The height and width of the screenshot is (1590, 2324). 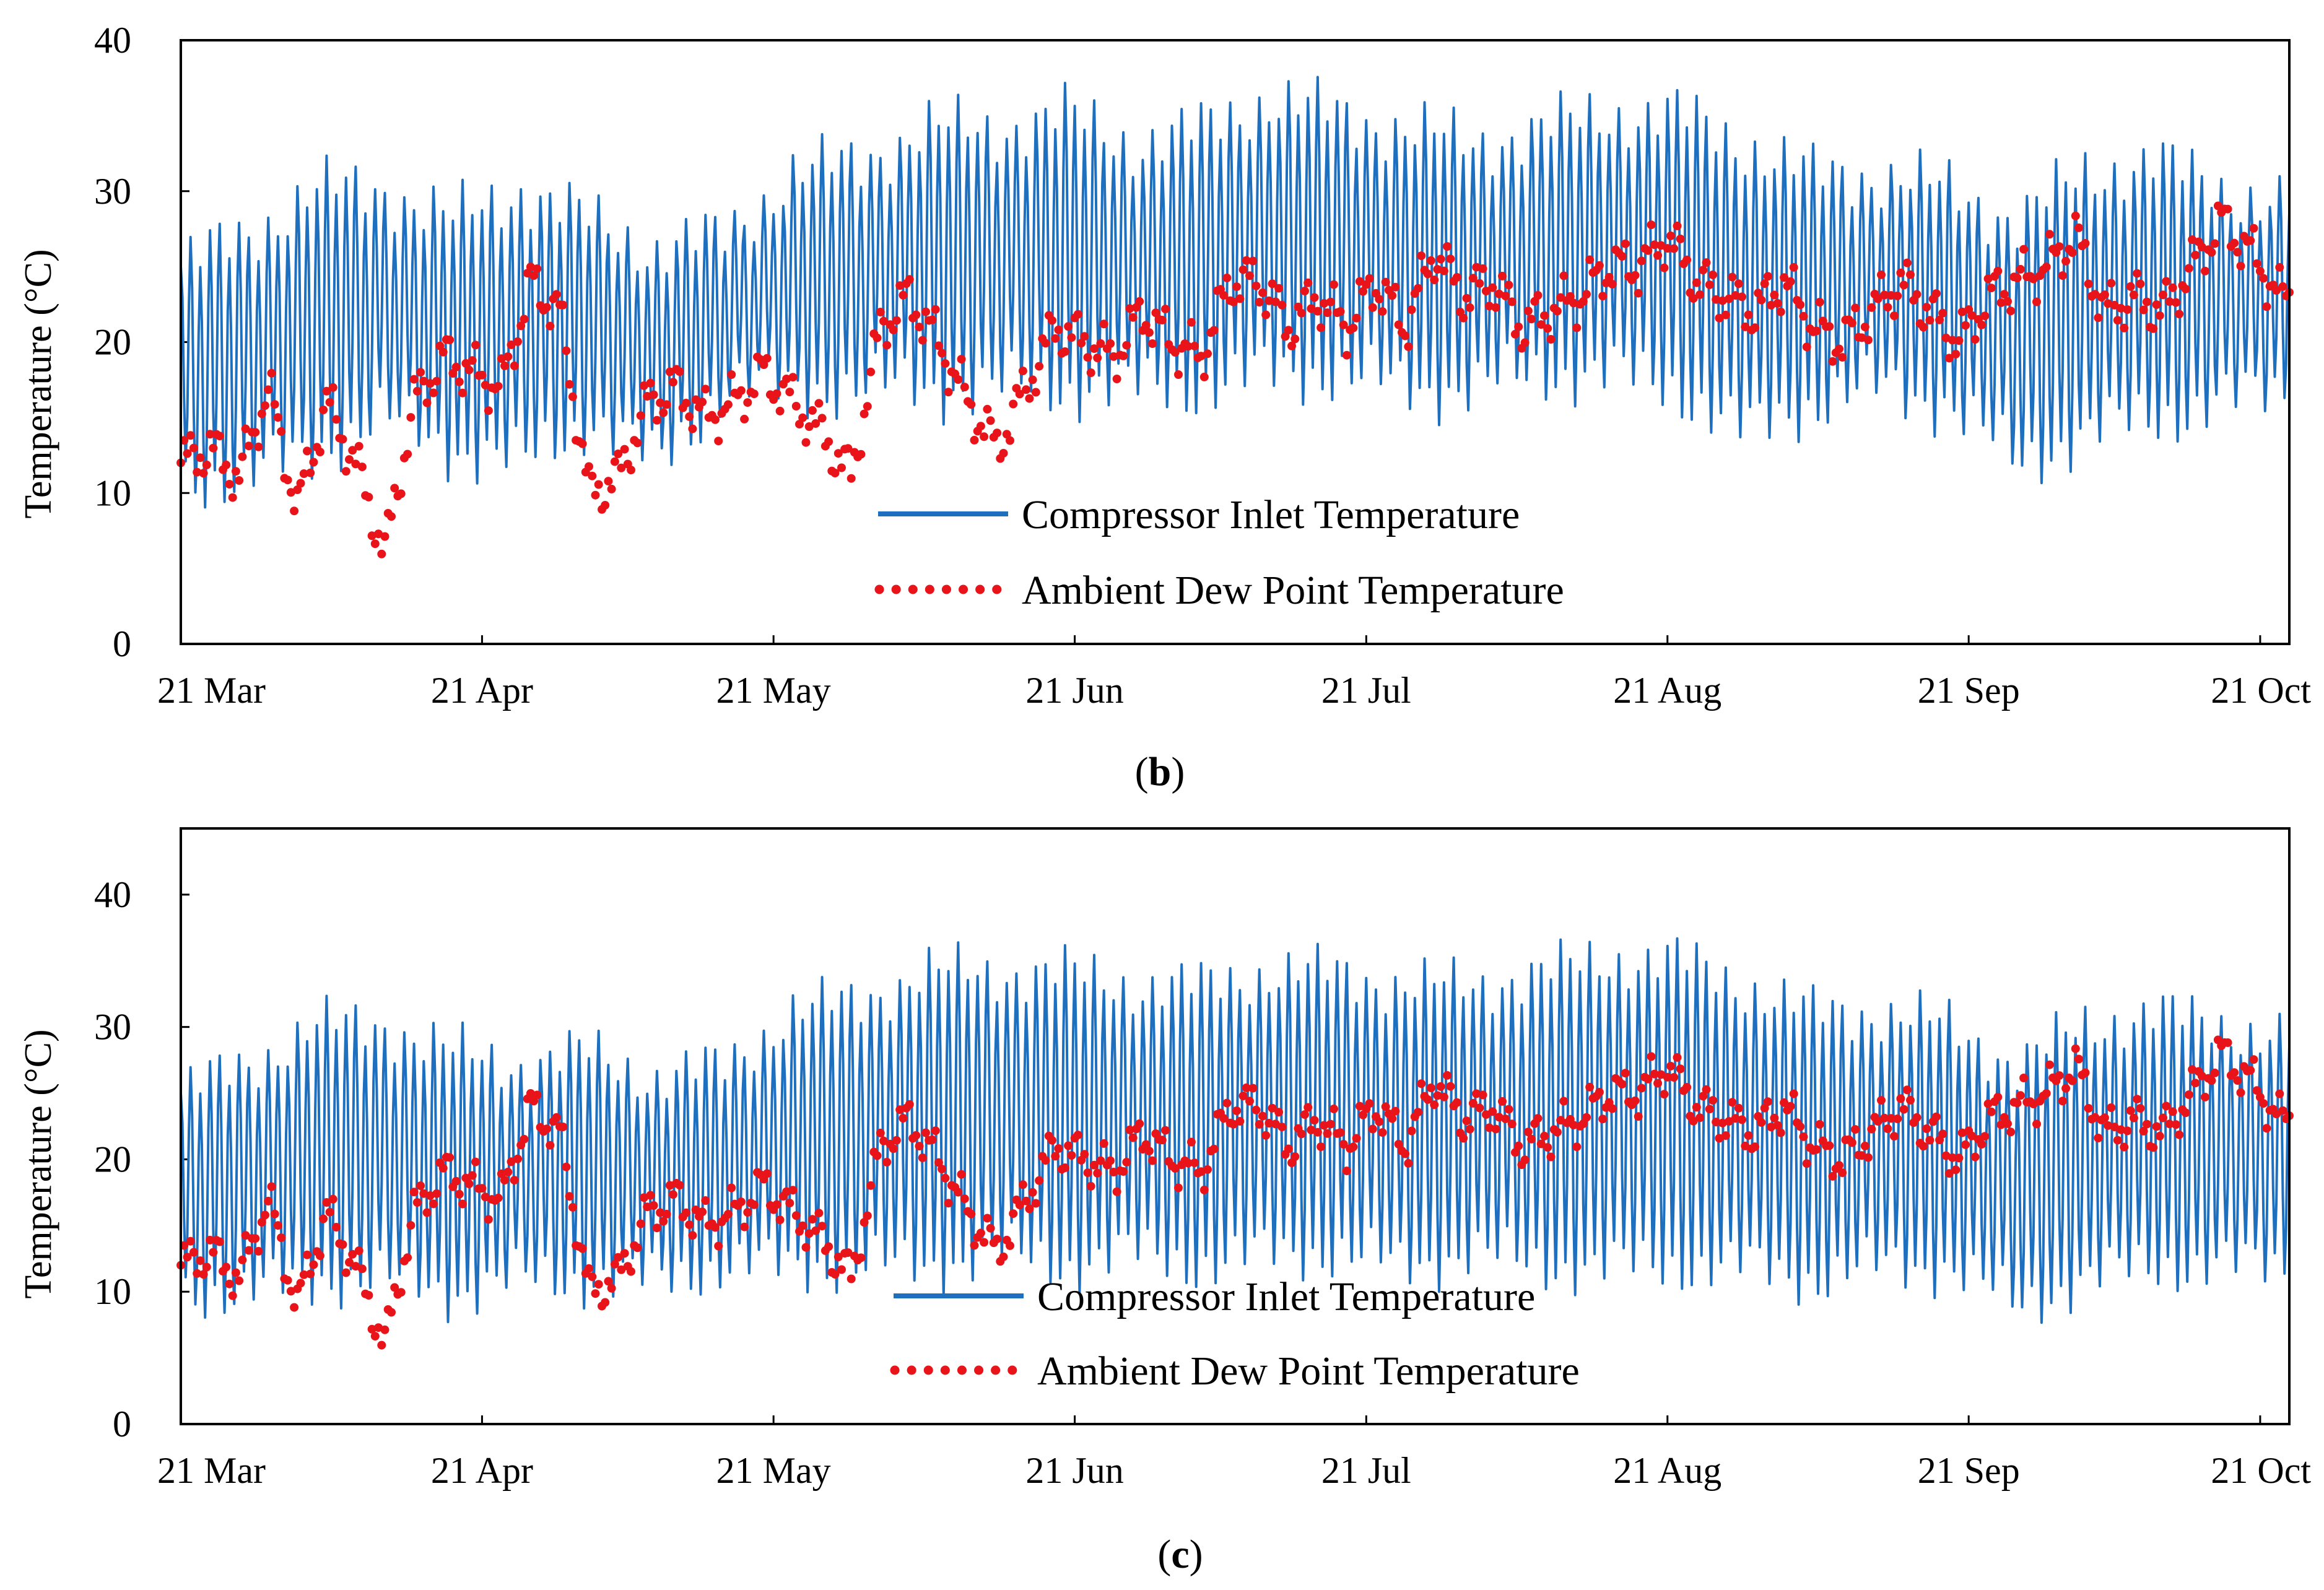 What do you see at coordinates (211, 1470) in the screenshot?
I see `x-tick-label: 21 Mar` at bounding box center [211, 1470].